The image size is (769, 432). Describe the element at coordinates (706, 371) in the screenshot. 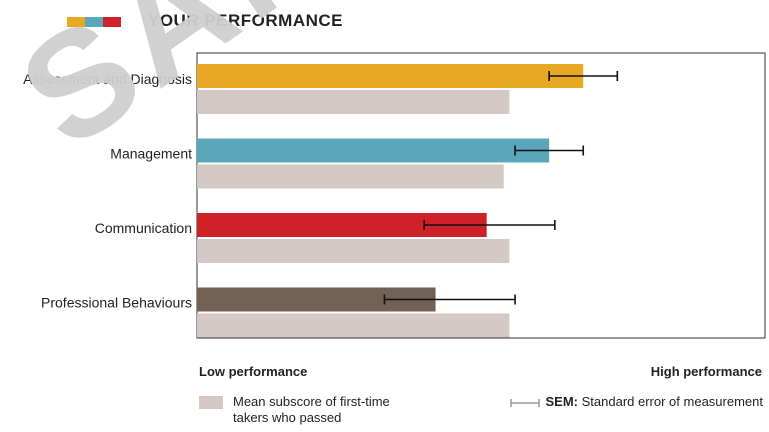

I see `high-performance-label: High performance` at that location.